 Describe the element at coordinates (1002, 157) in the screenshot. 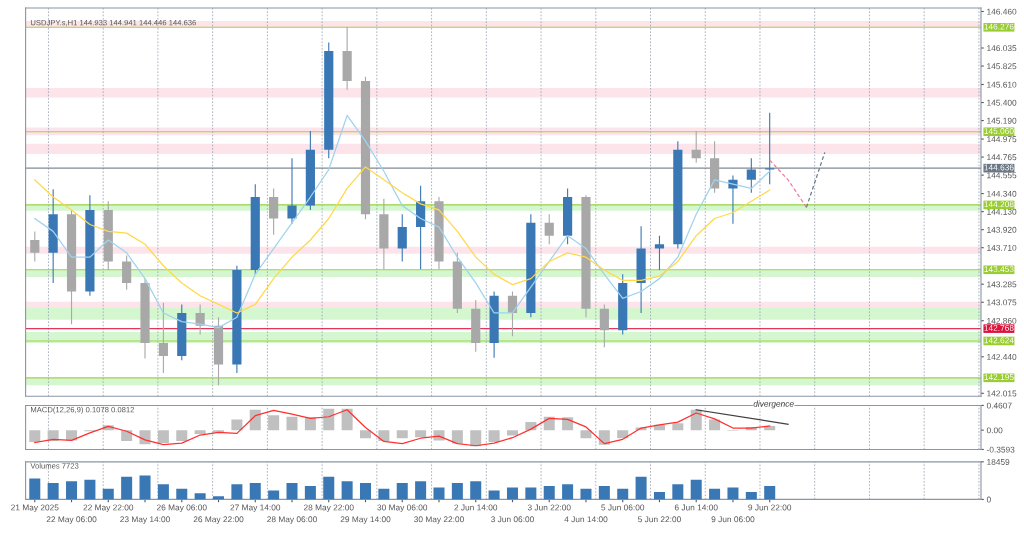

I see `y-tick-label: 144.765` at that location.